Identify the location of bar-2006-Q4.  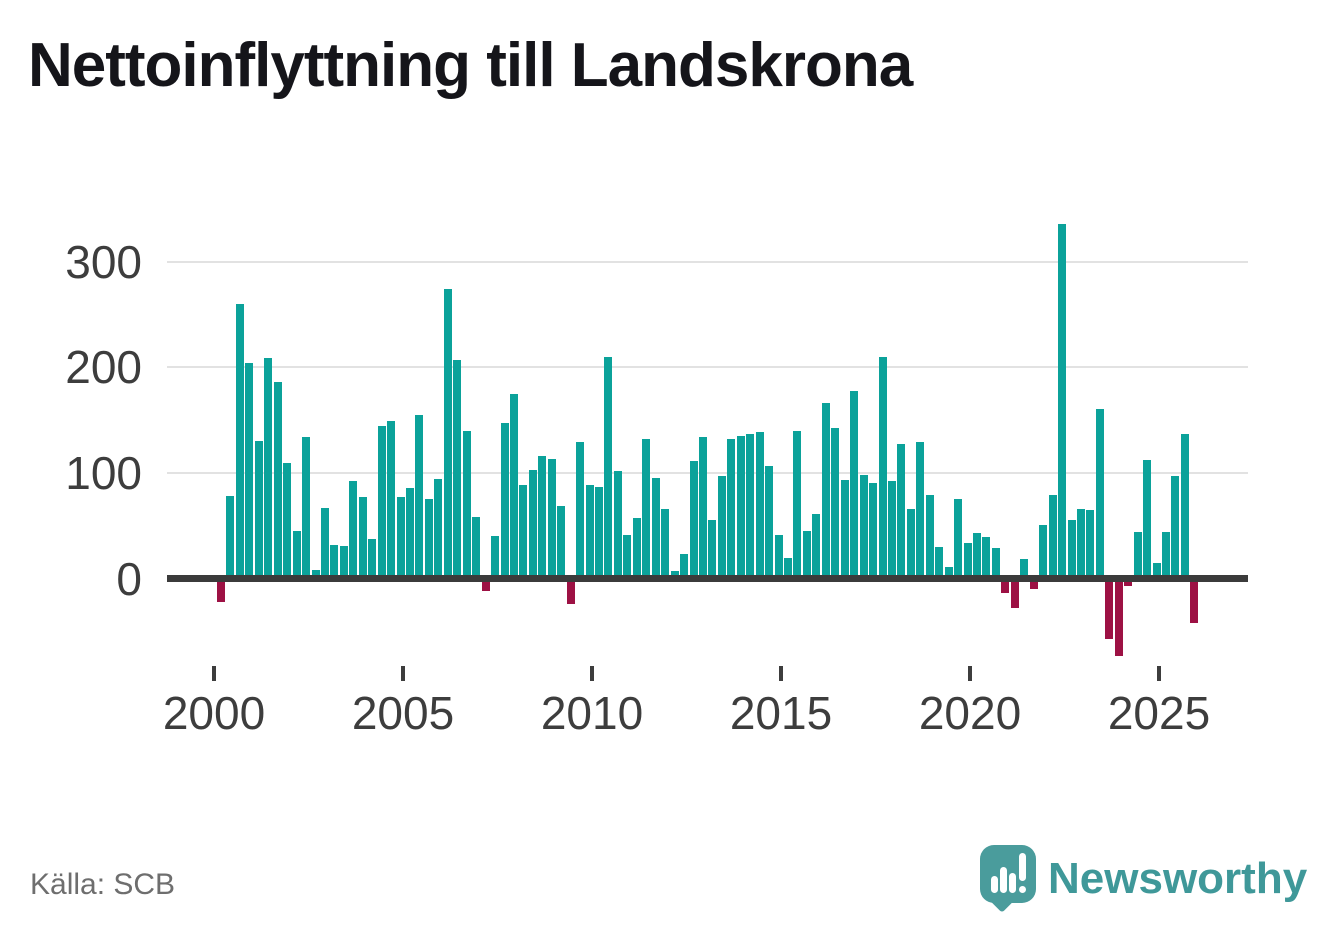
(476, 548).